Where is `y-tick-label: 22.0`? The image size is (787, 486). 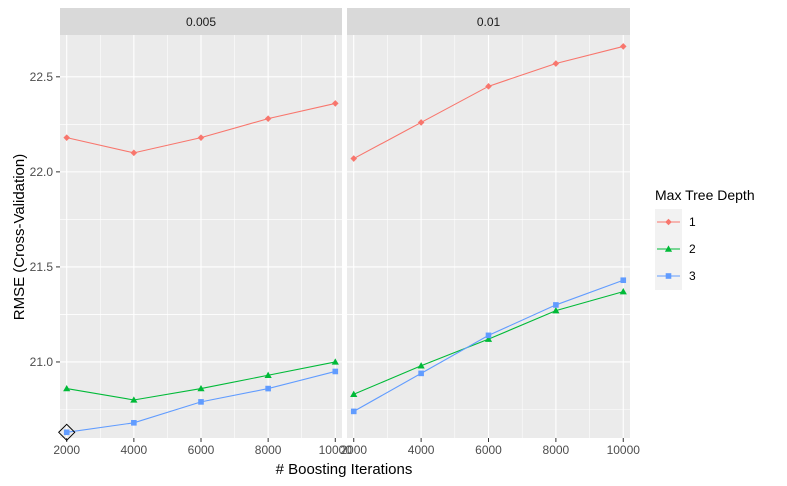 y-tick-label: 22.0 is located at coordinates (42, 172).